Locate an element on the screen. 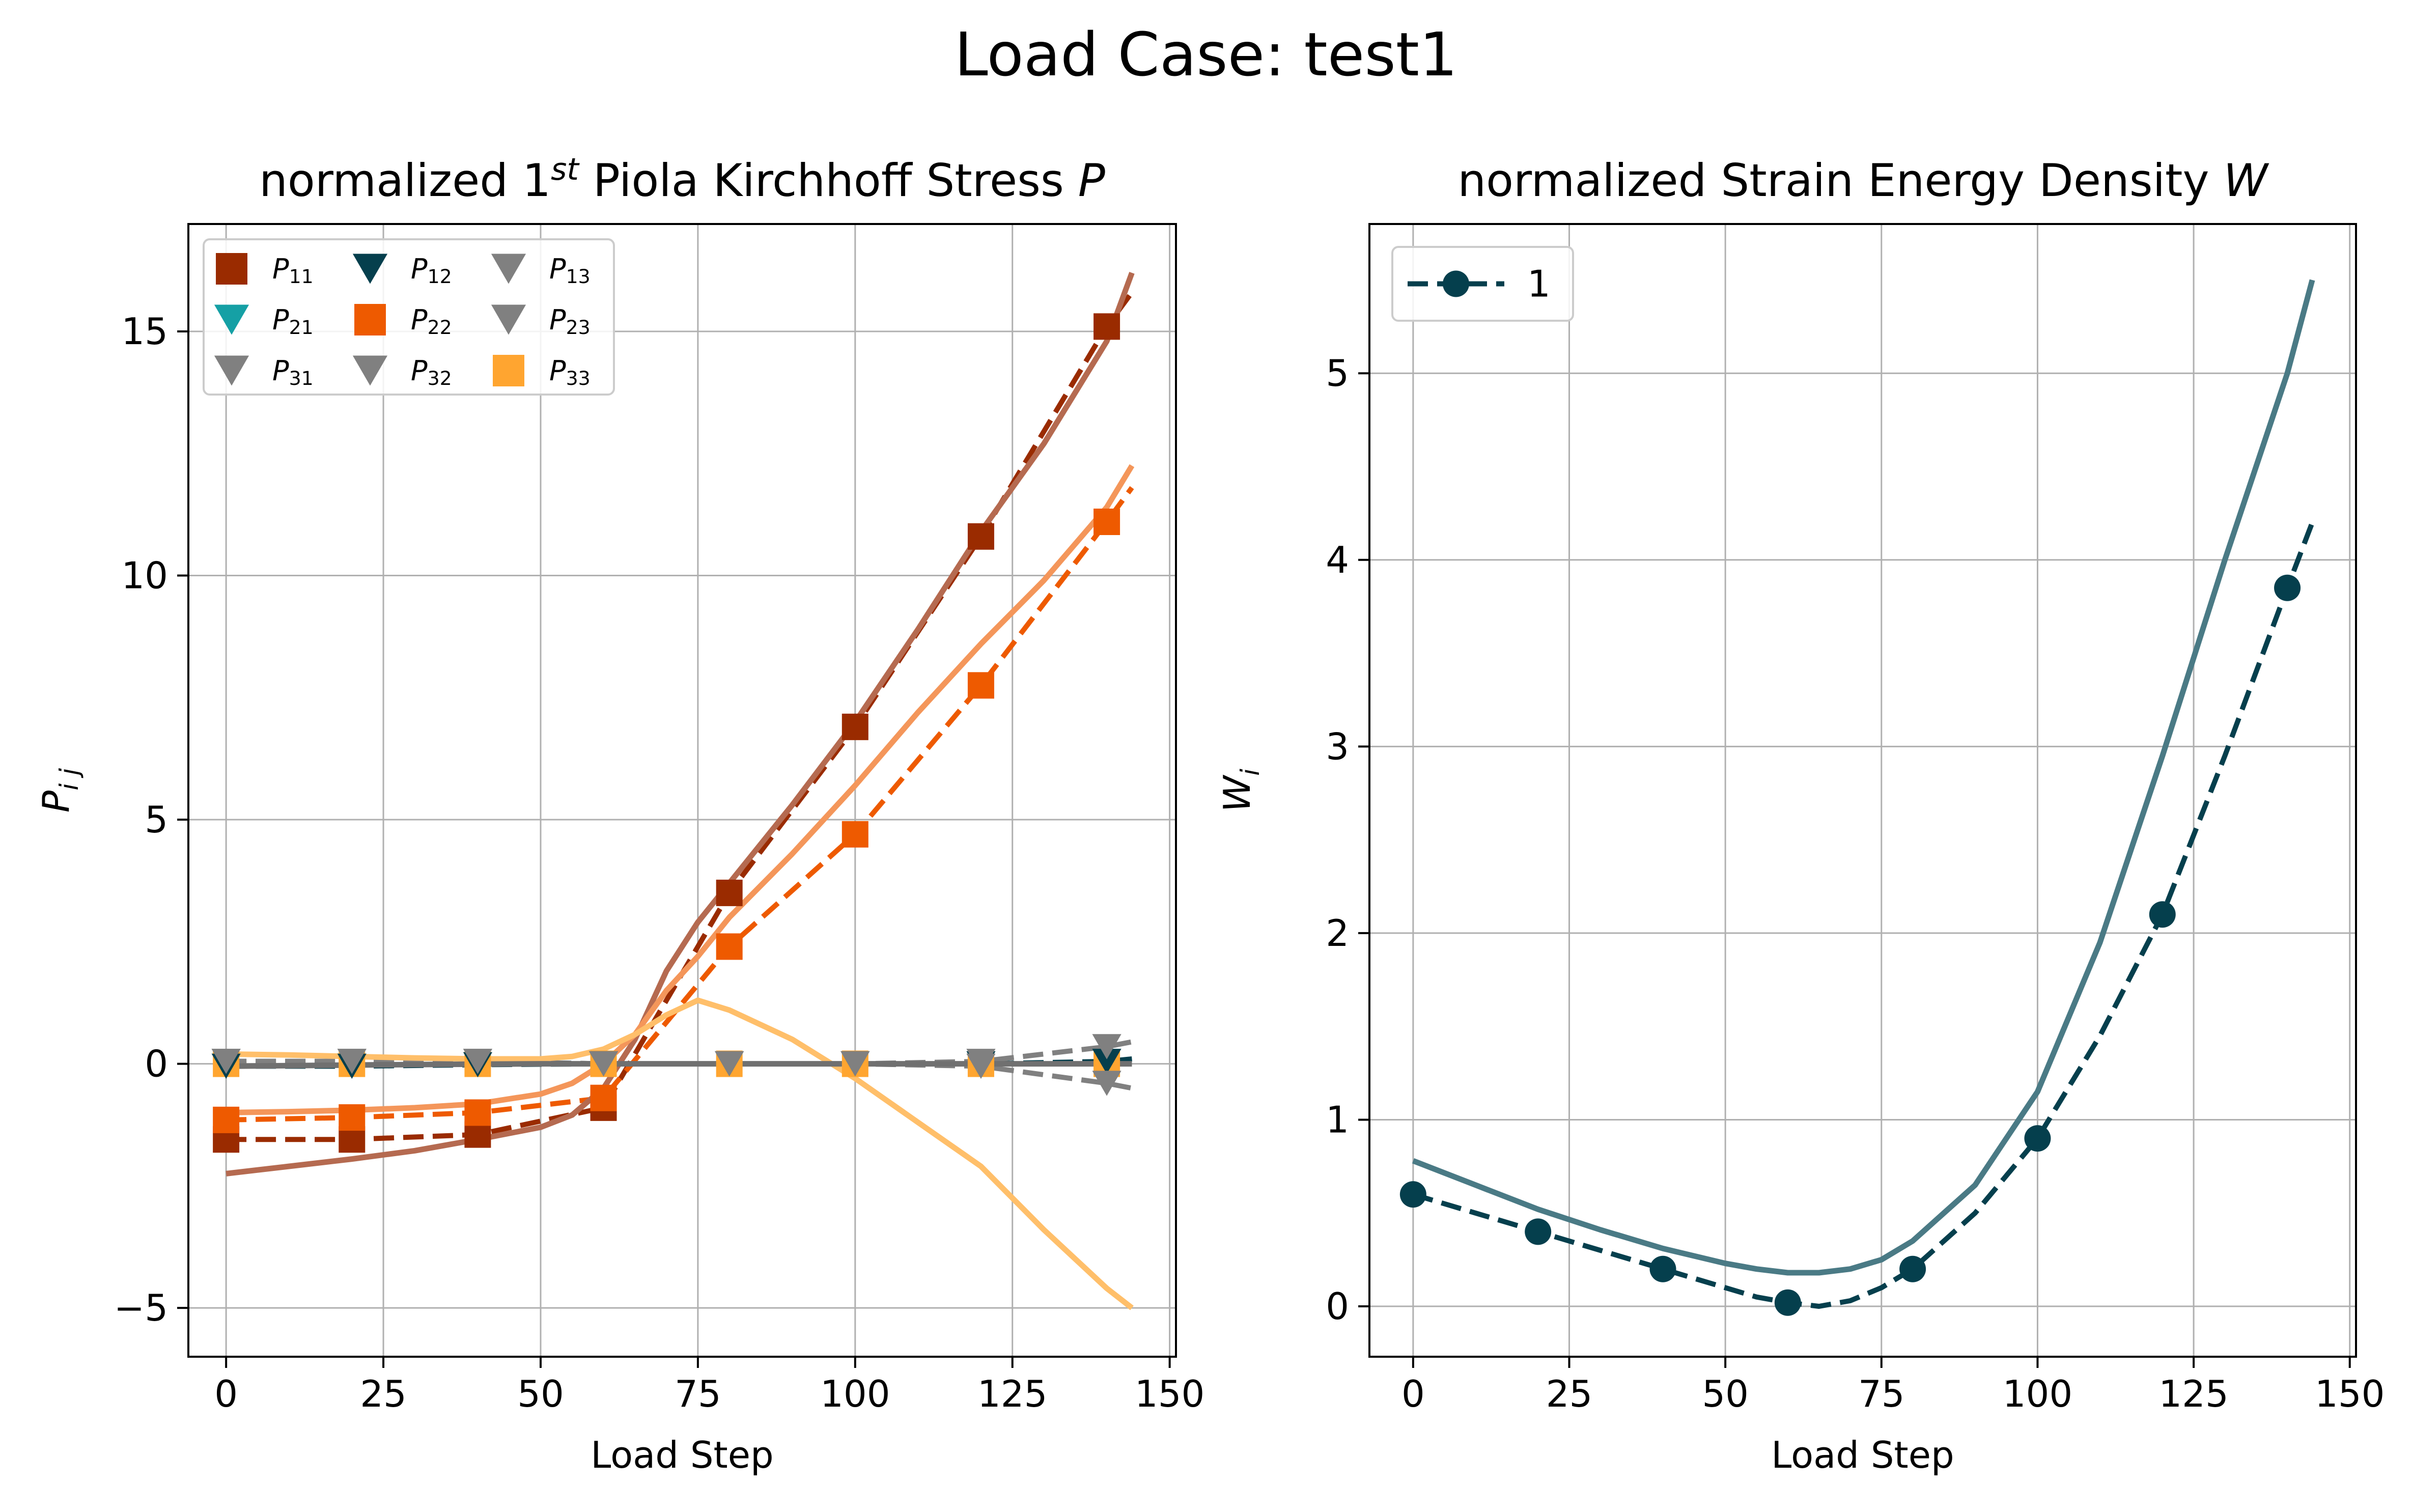  energy-y-tick-label: 5 is located at coordinates (1337, 373).